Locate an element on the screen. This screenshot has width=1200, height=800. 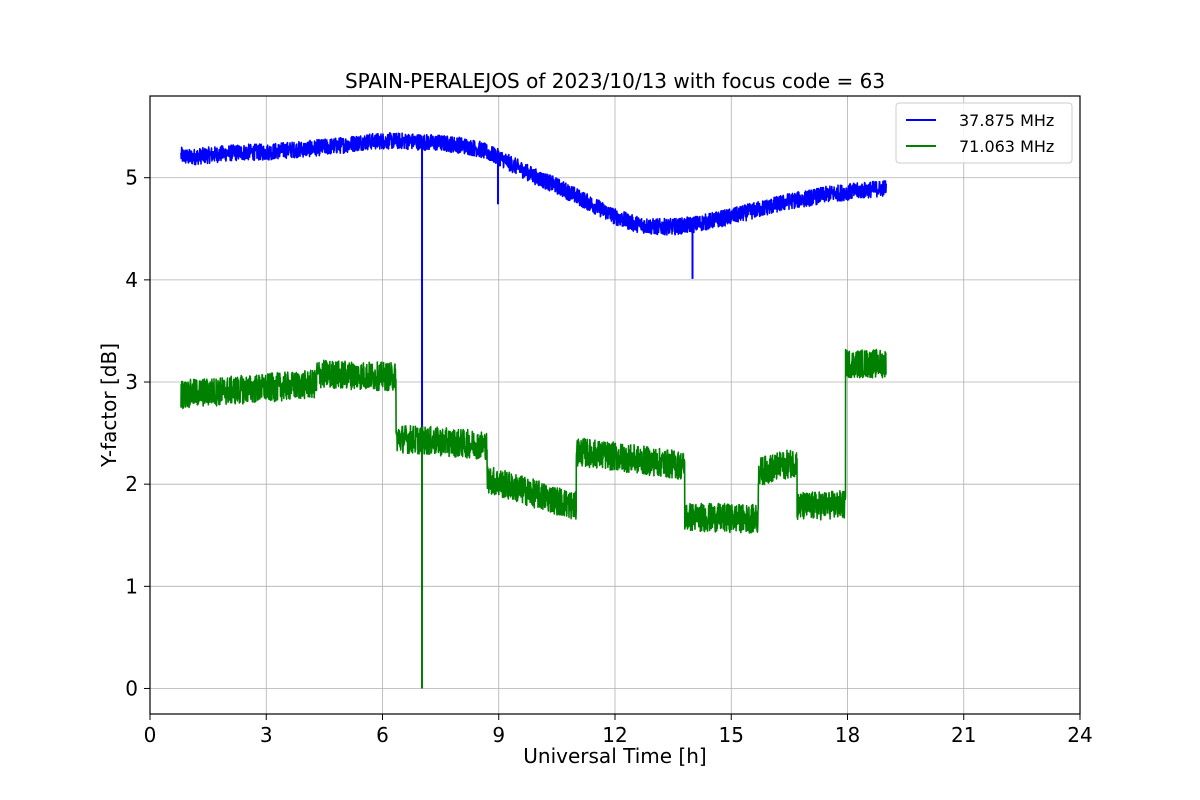
y-axis-label: Y-factor [dB] is located at coordinates (109, 405).